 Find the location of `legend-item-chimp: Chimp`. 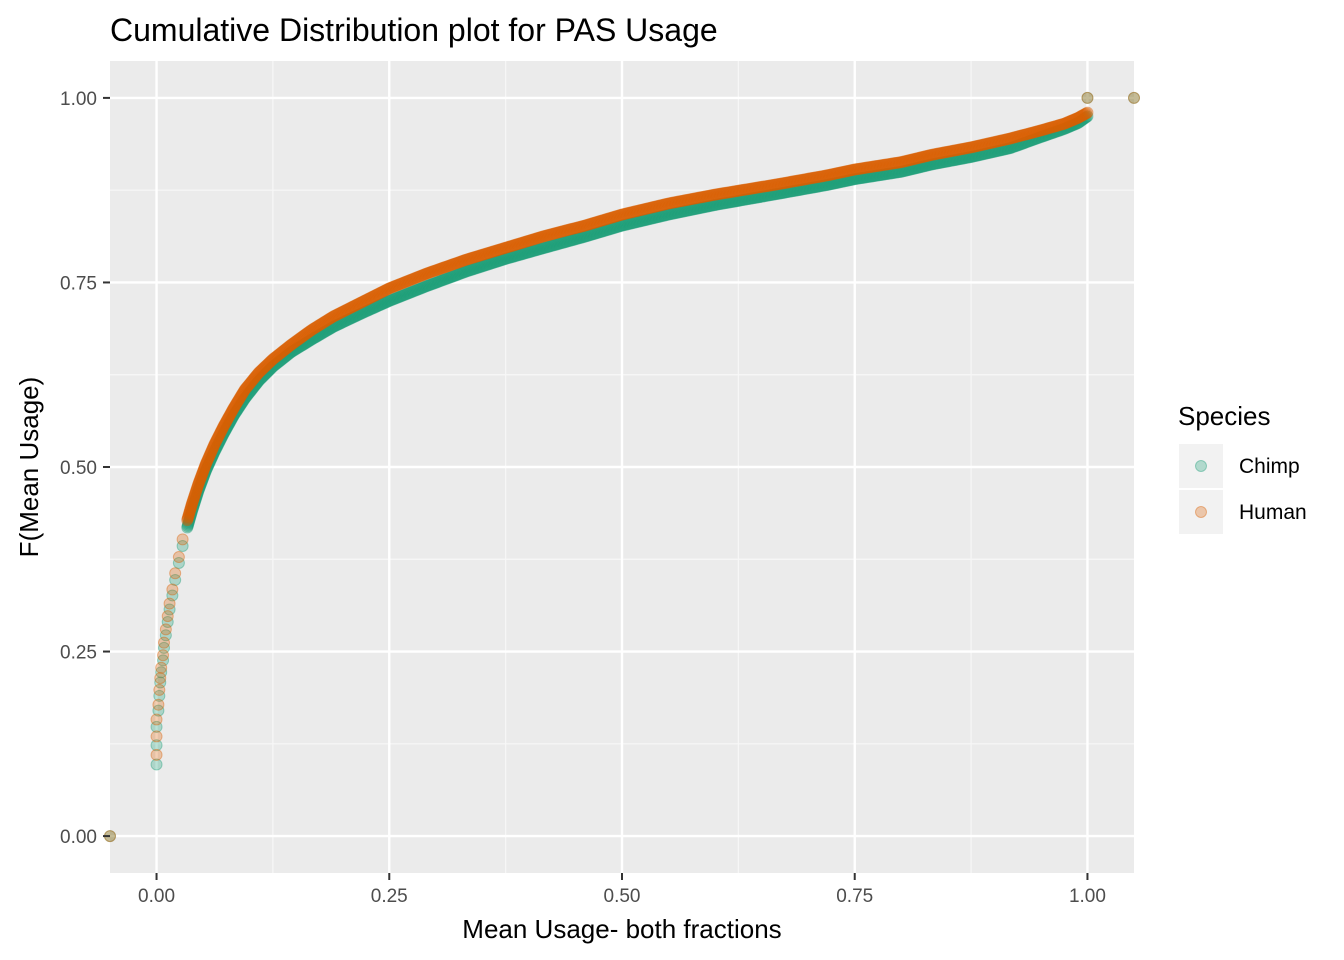

legend-item-chimp: Chimp is located at coordinates (1239, 466).